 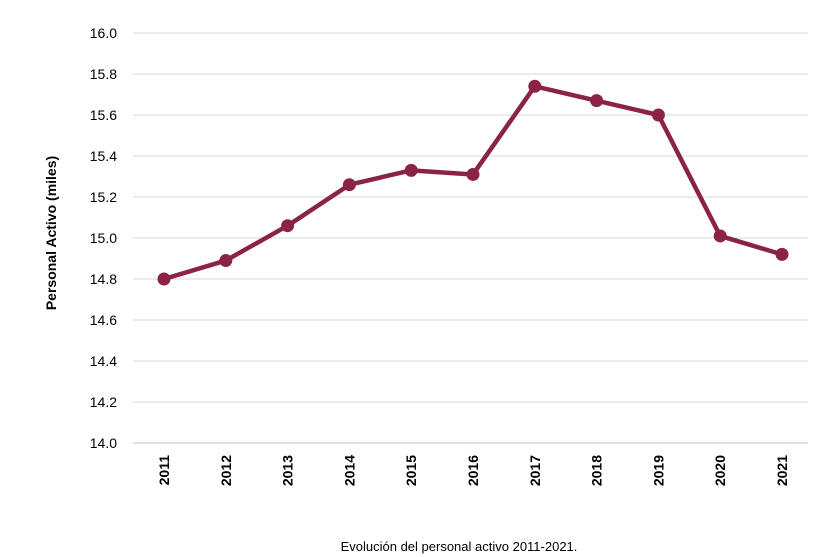 I want to click on y-tick-label: 14.4, so click(x=103, y=361).